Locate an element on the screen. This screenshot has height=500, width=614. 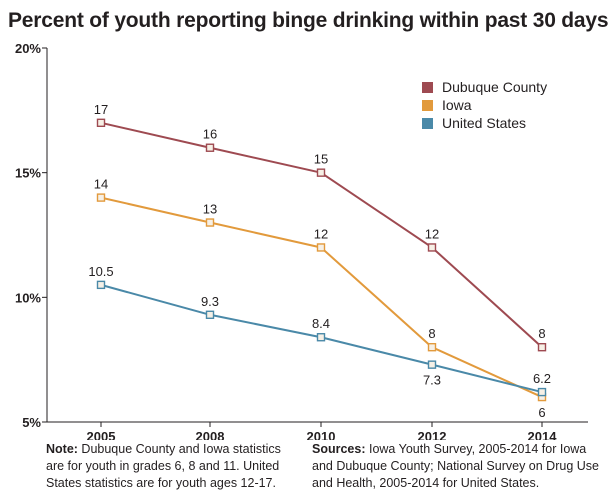
legend: Dubuque County Iowa United States is located at coordinates (484, 105).